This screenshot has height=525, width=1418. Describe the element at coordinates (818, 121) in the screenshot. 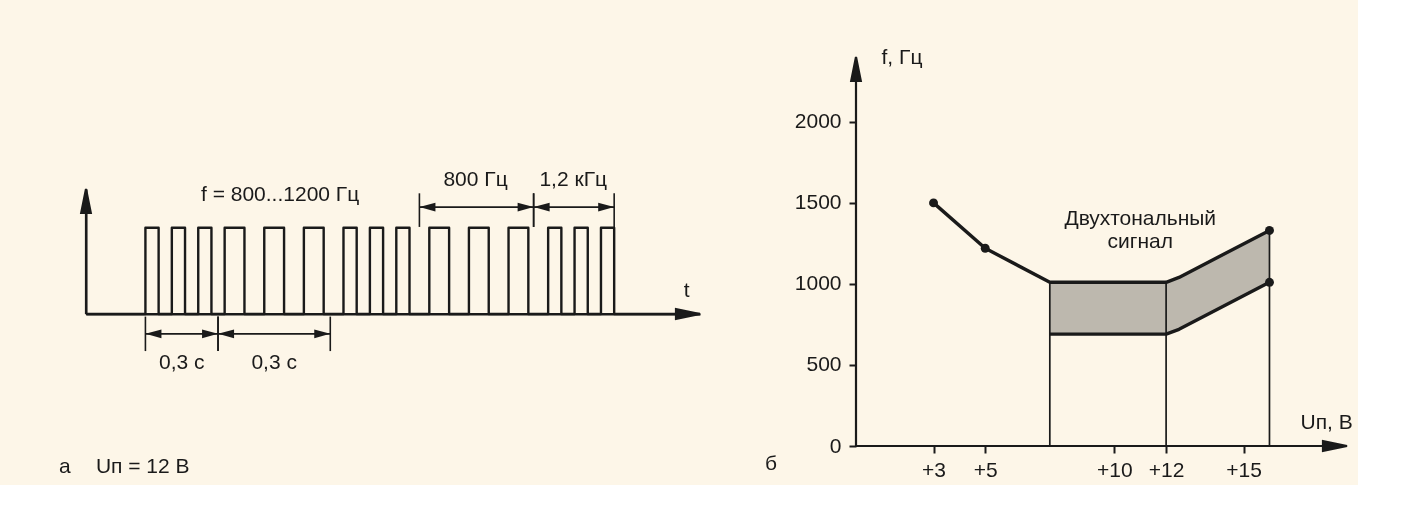

I see `y-tick-label: 2000` at that location.